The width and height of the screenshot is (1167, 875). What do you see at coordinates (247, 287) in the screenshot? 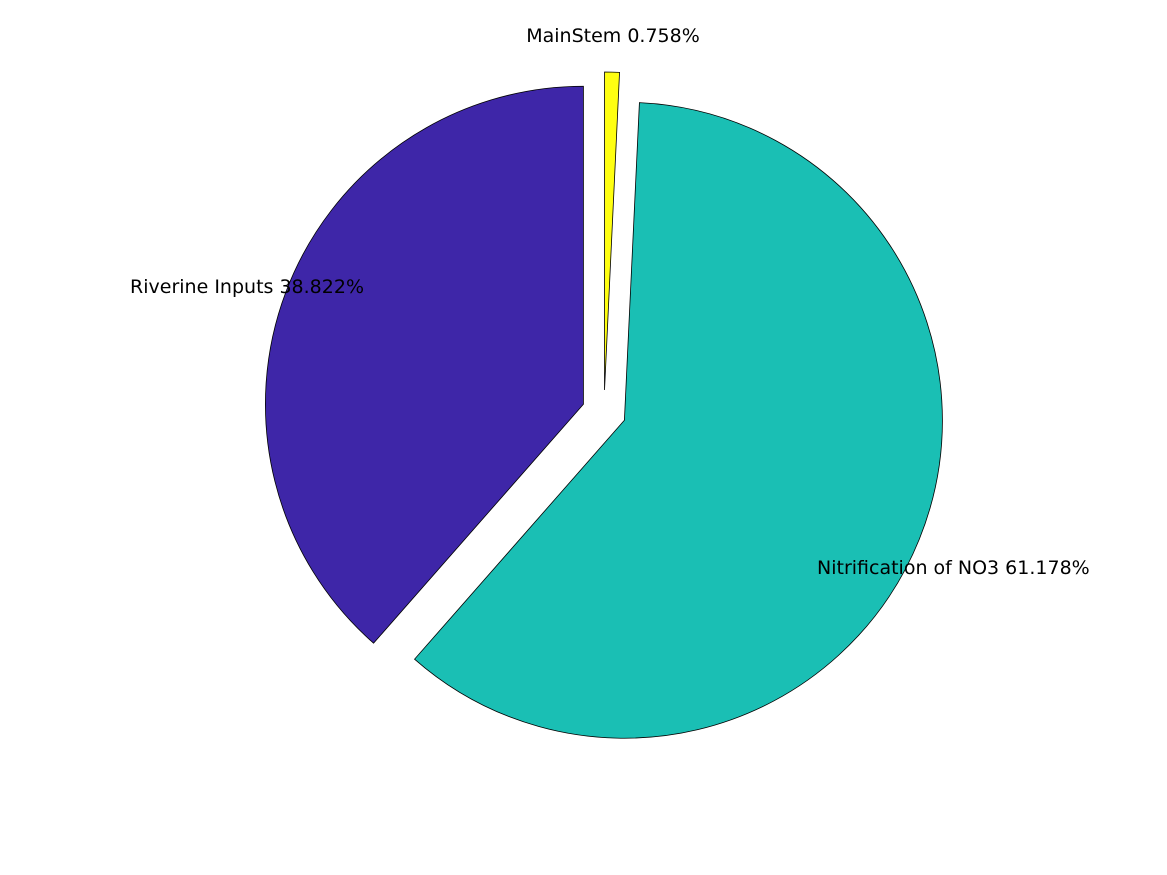
I see `slice-label-riverine-inputs: Riverine Inputs 38.822%` at bounding box center [247, 287].